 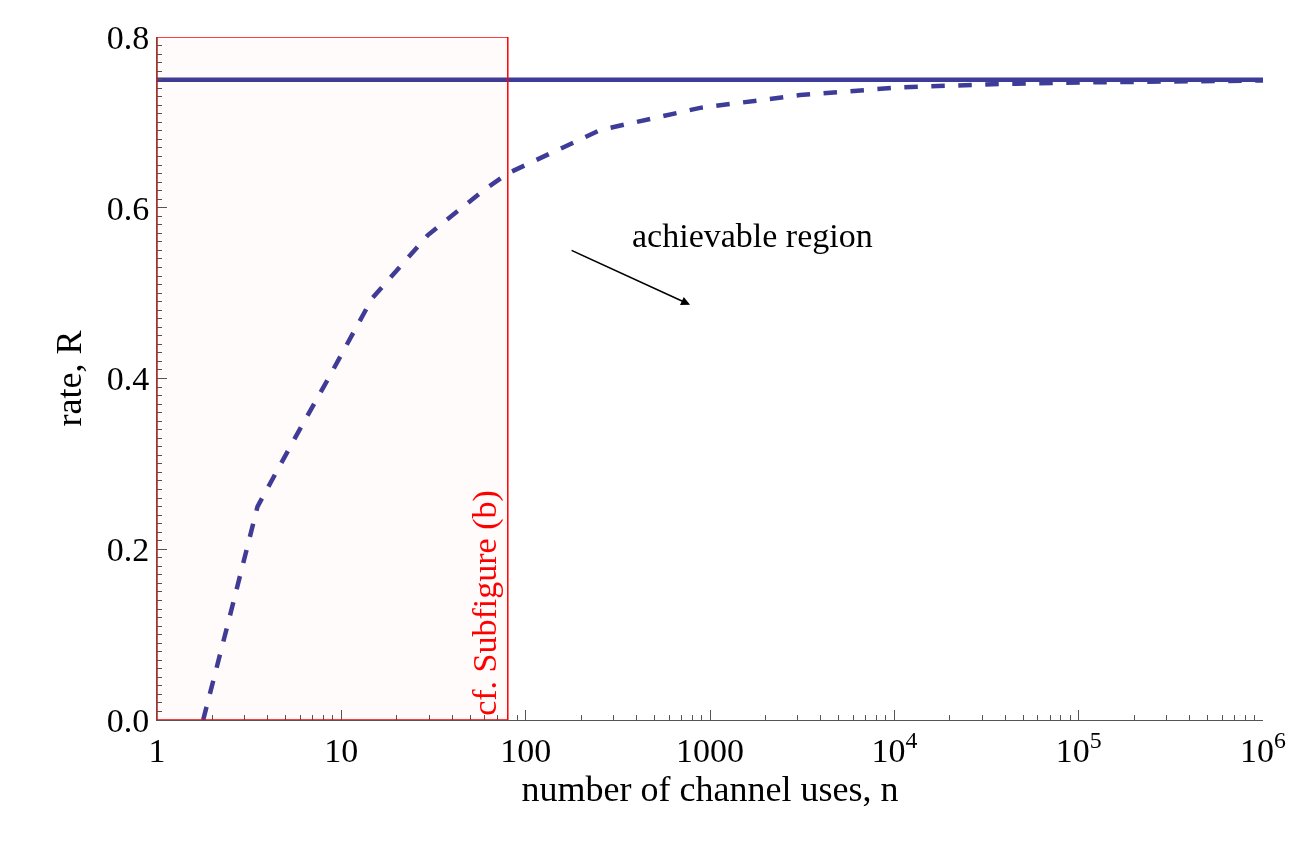 I want to click on annotation: achievable region, so click(x=752, y=235).